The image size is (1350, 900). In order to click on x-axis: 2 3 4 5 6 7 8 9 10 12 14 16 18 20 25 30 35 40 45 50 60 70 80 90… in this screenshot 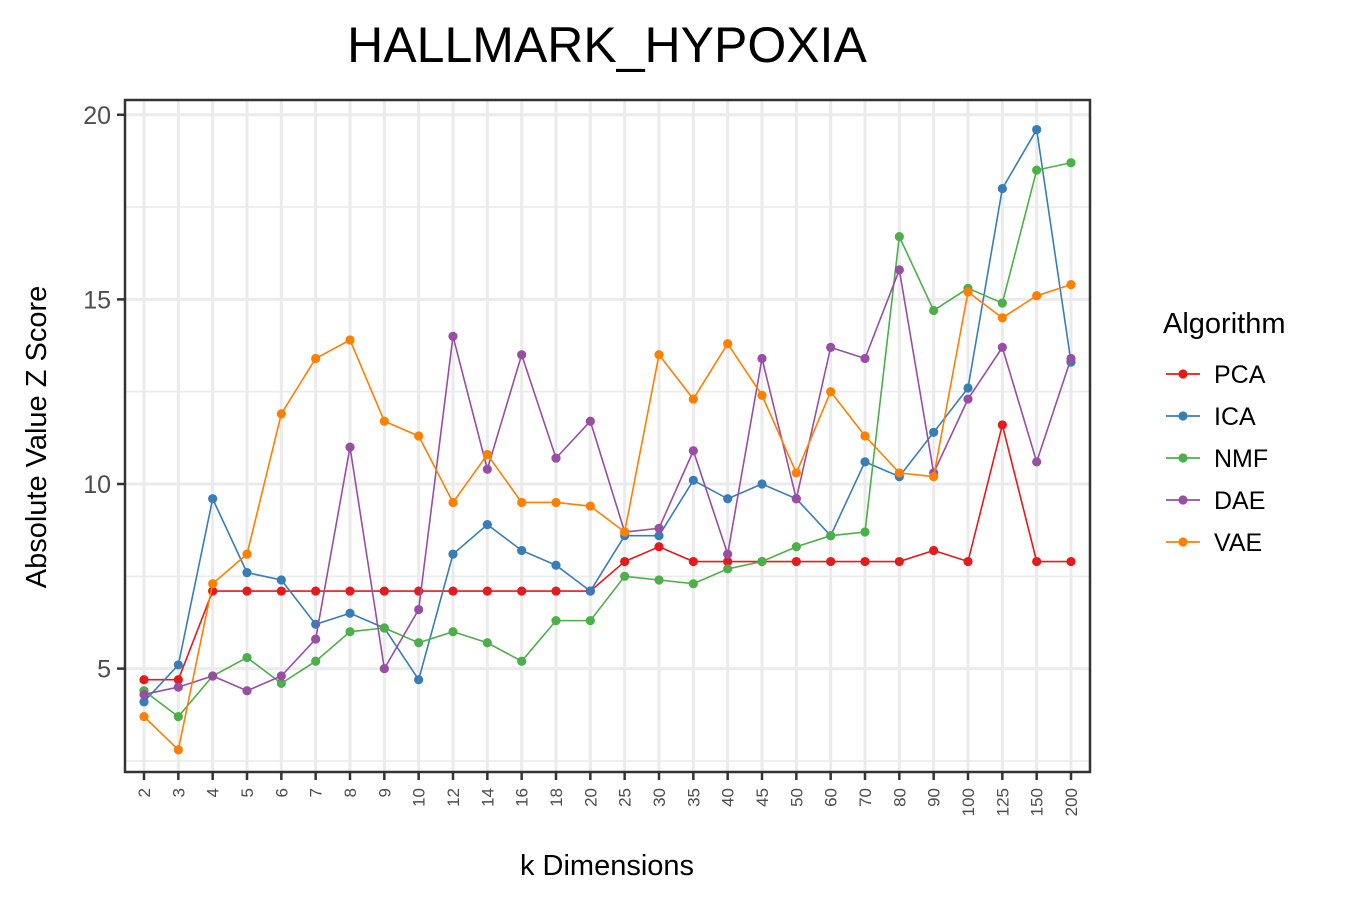, I will do `click(608, 794)`.